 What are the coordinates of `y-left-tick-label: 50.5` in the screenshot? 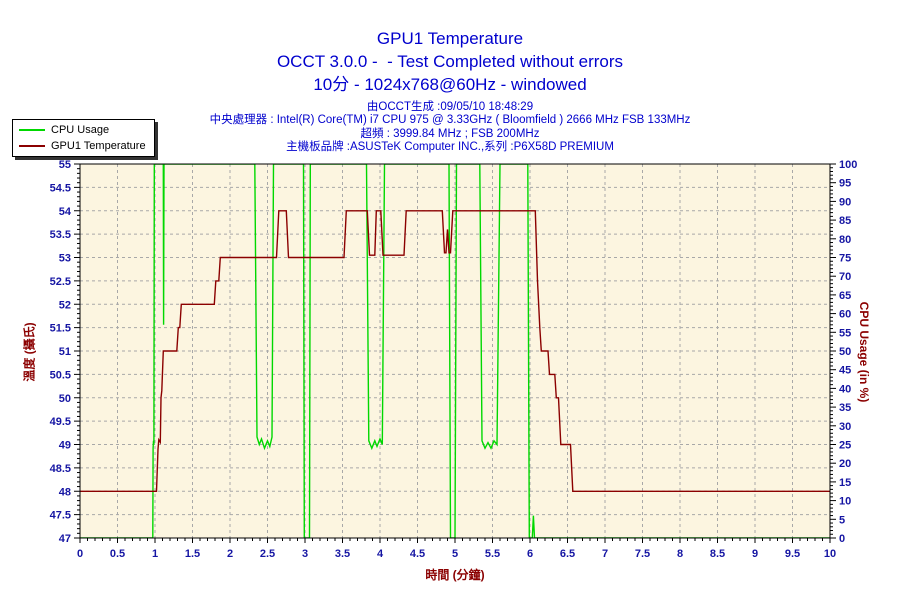 It's located at (60, 375).